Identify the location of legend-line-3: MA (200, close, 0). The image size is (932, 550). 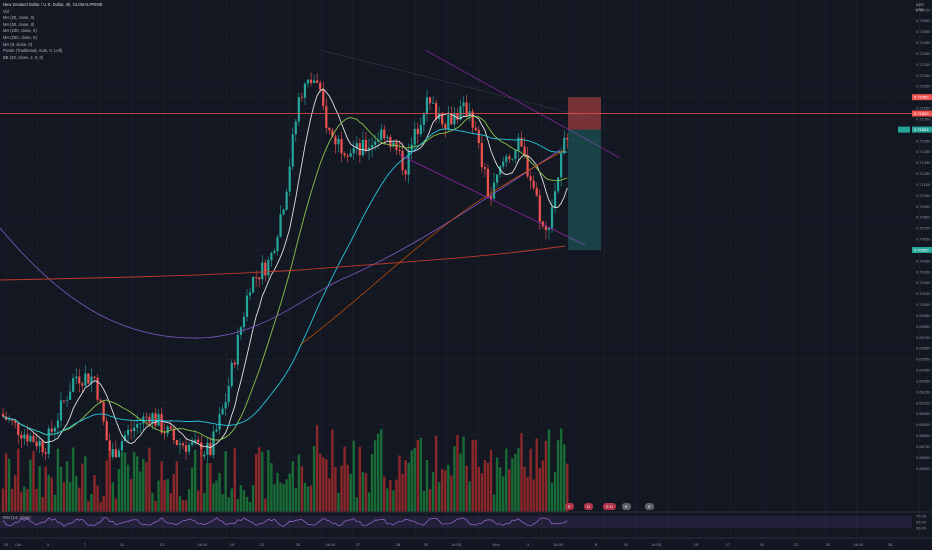
(20, 37).